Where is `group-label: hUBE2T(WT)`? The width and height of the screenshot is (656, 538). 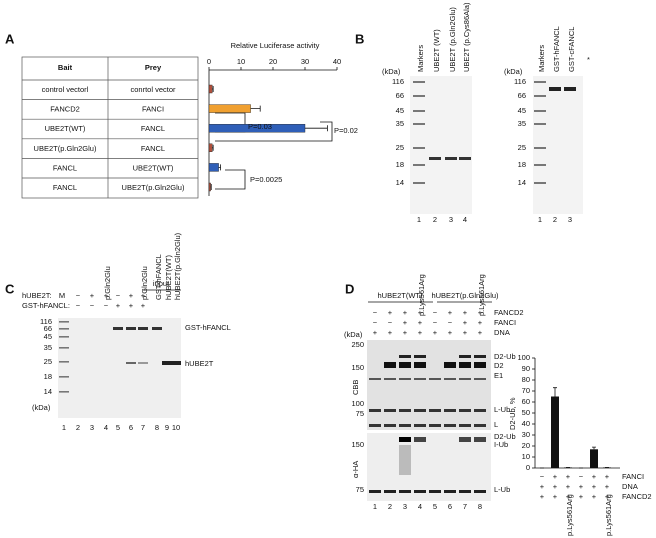
group-label: hUBE2T(WT) is located at coordinates (401, 295).